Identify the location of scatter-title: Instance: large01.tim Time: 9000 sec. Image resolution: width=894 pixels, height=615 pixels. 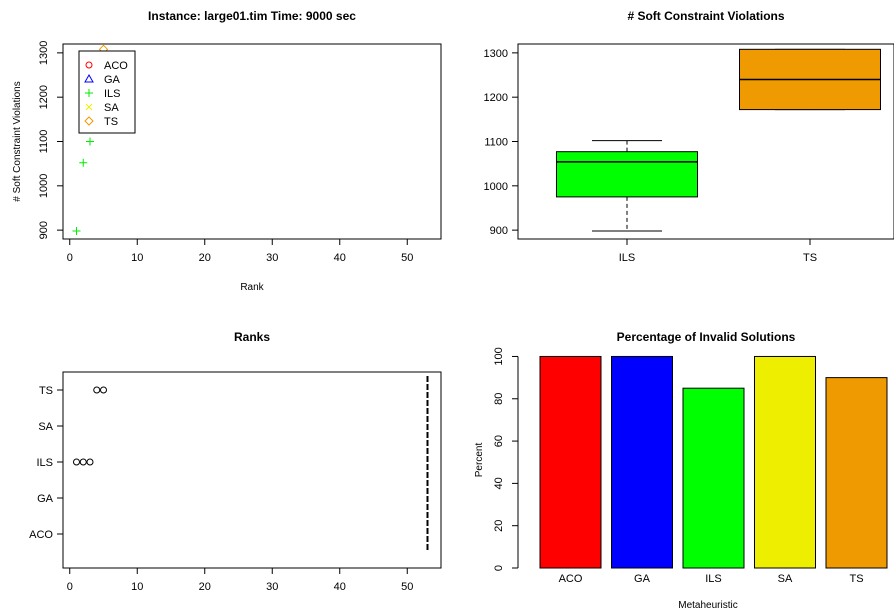
(252, 16).